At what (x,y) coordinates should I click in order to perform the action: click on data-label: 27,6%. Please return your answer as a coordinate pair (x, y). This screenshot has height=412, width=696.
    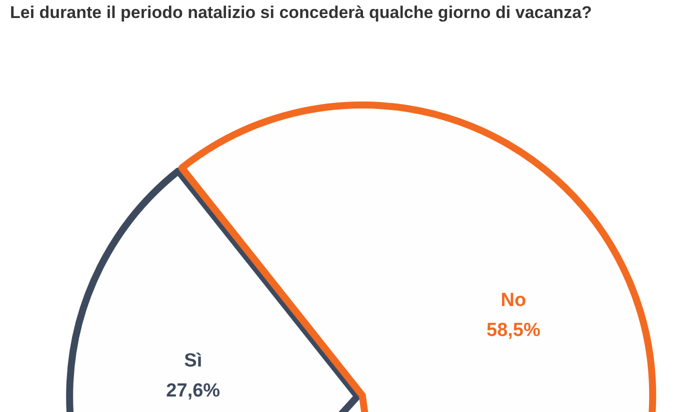
    Looking at the image, I should click on (193, 391).